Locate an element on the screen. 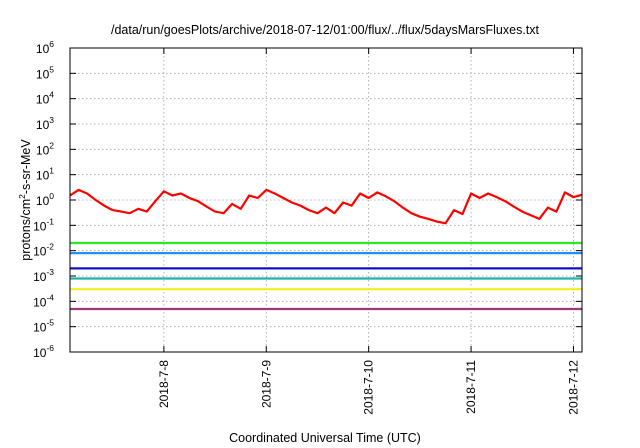 The width and height of the screenshot is (640, 448). y-tick-label: 10¹ is located at coordinates (45, 174).